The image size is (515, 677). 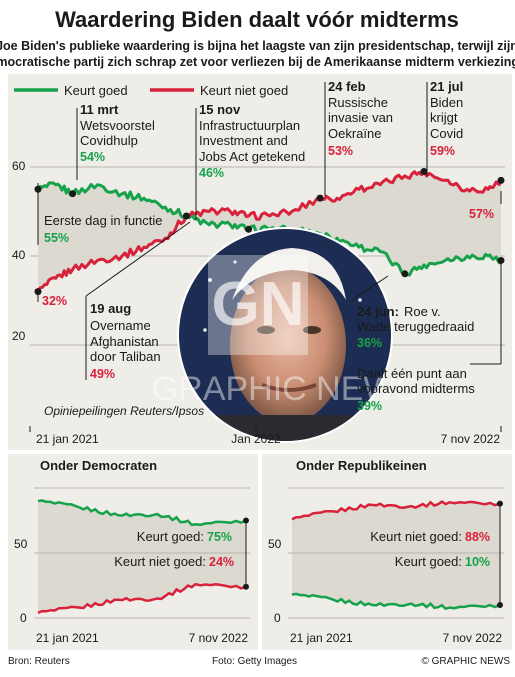 I want to click on svg-text: Jobs Act getekend, so click(x=252, y=156).